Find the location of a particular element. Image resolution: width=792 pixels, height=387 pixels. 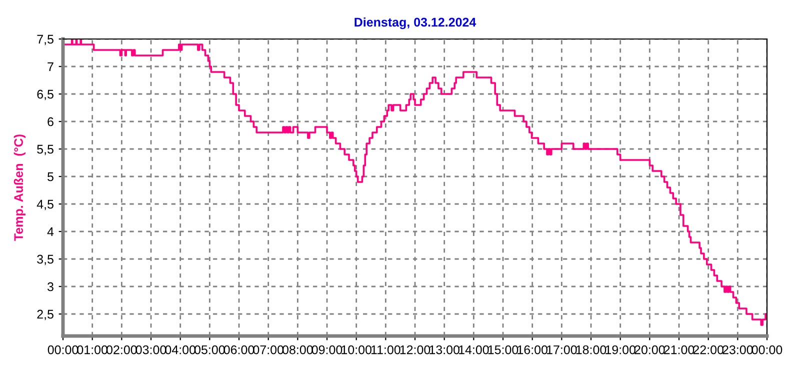

y-tick-label: 4 is located at coordinates (50, 231).